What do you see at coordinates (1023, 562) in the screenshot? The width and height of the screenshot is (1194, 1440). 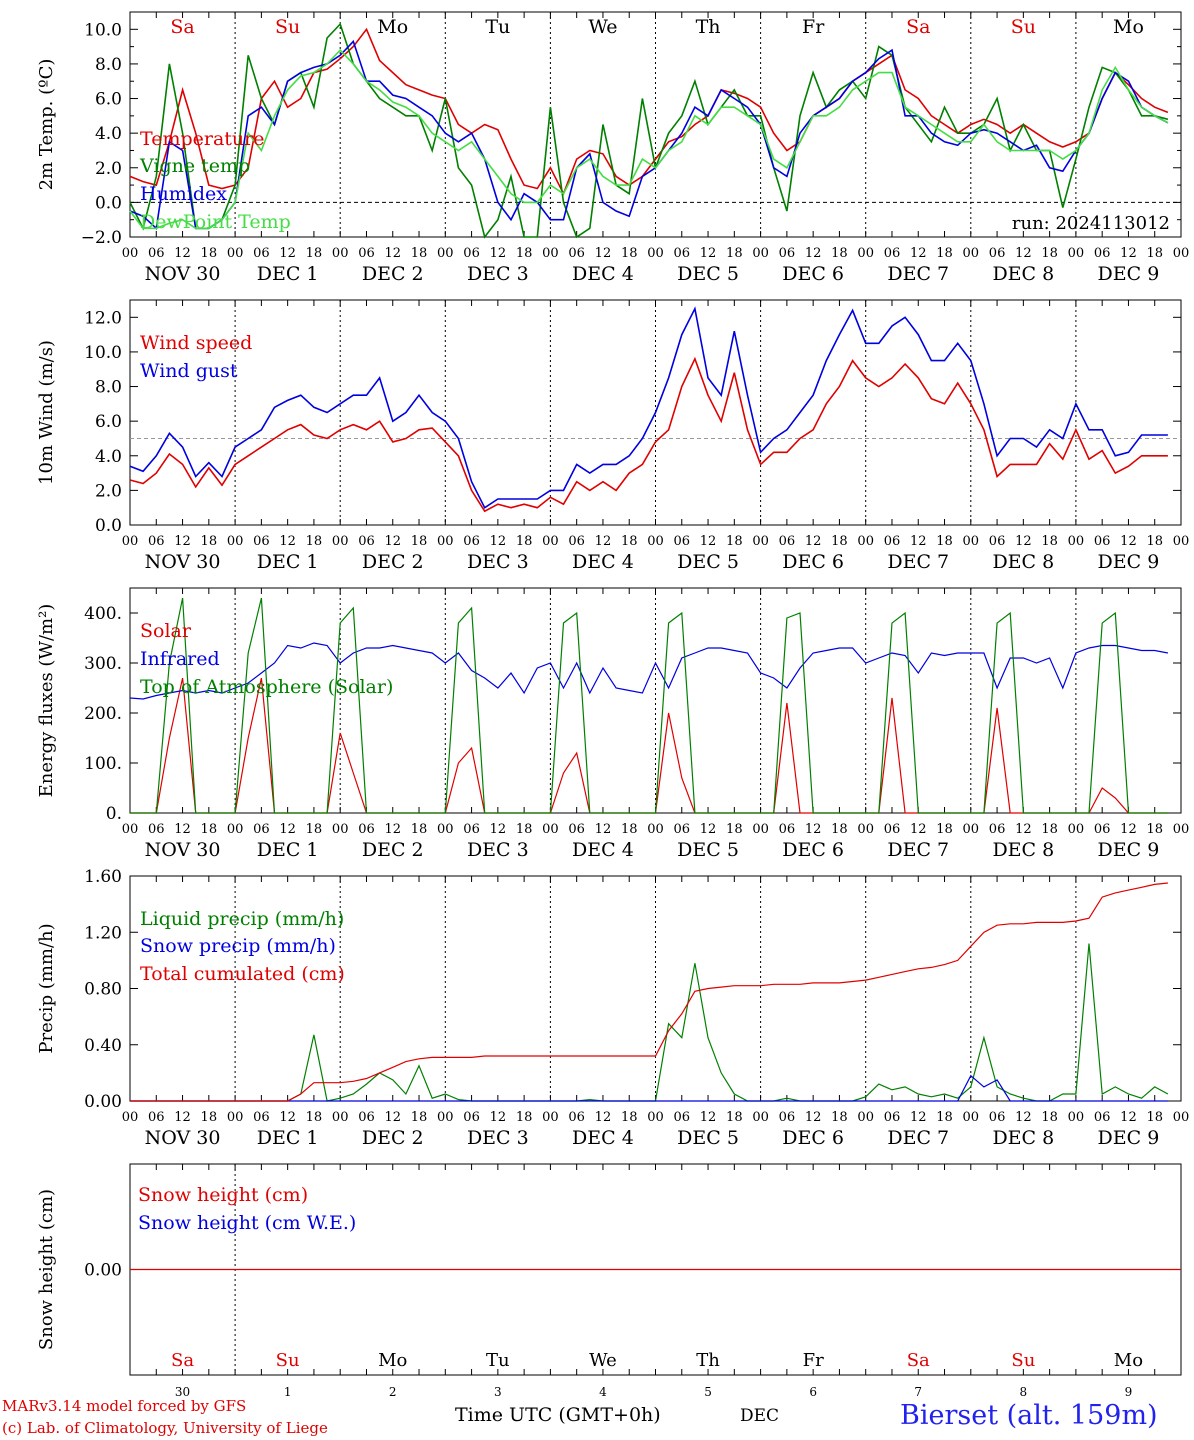 I see `day-label: DEC 8` at bounding box center [1023, 562].